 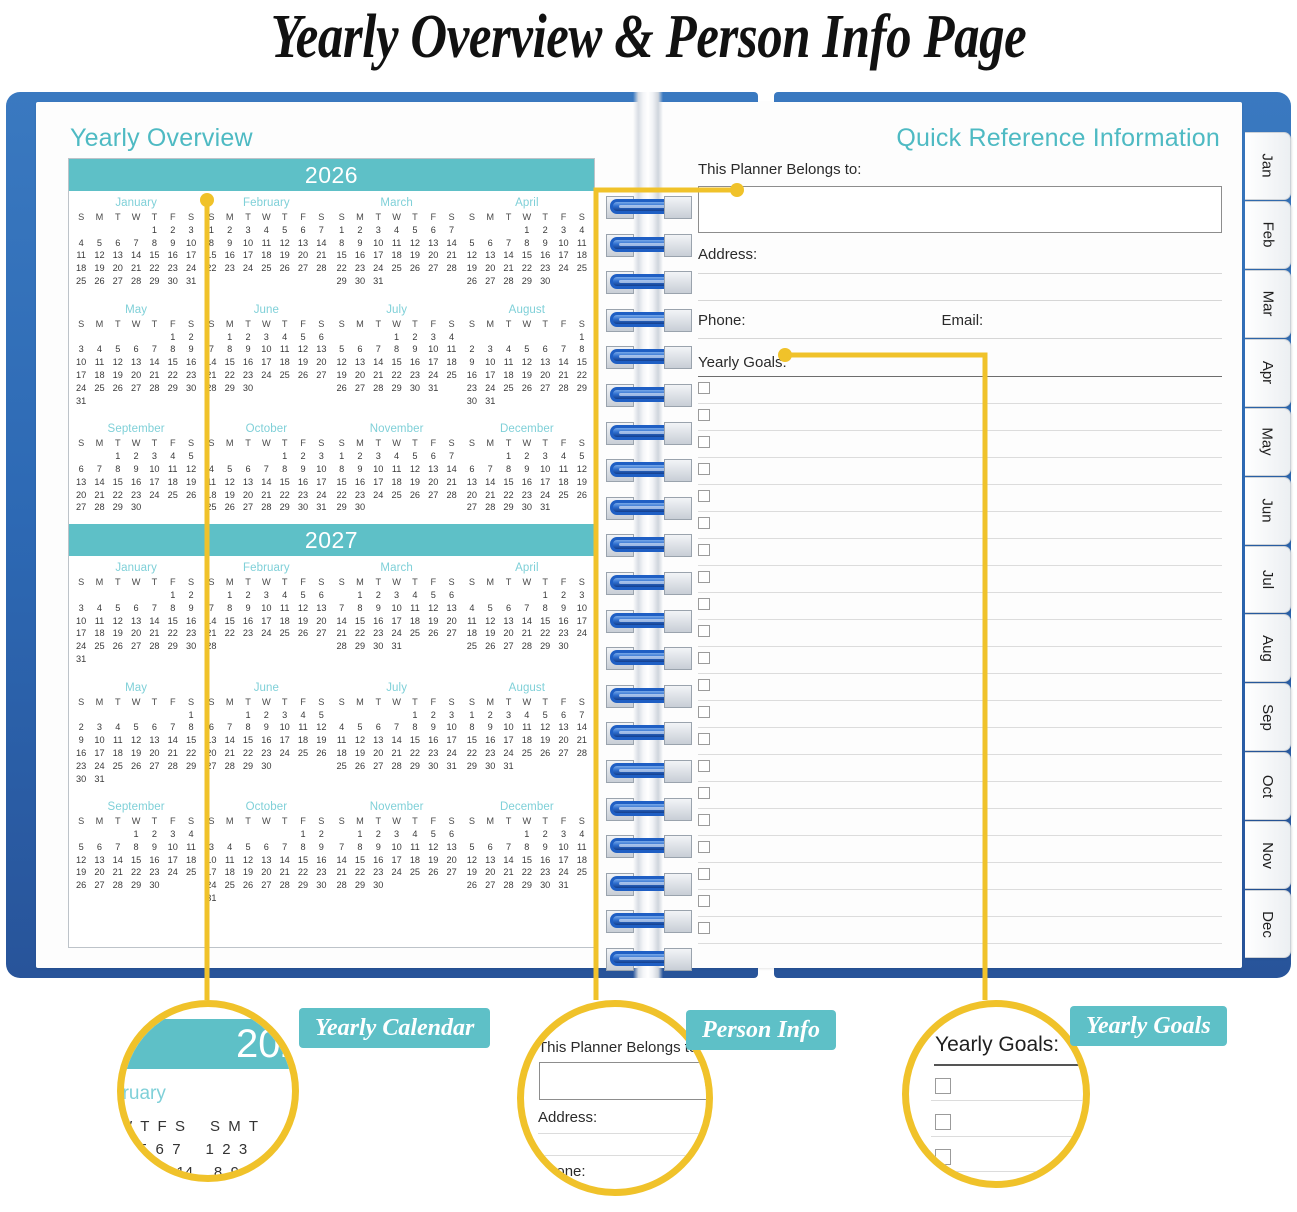 I want to click on dow-cell: S, so click(x=81, y=582).